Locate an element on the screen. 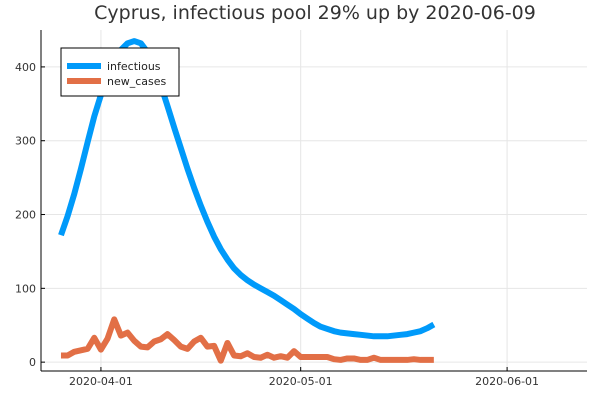 This screenshot has height=400, width=600. x-tick-label: 2020-06-01 is located at coordinates (507, 381).